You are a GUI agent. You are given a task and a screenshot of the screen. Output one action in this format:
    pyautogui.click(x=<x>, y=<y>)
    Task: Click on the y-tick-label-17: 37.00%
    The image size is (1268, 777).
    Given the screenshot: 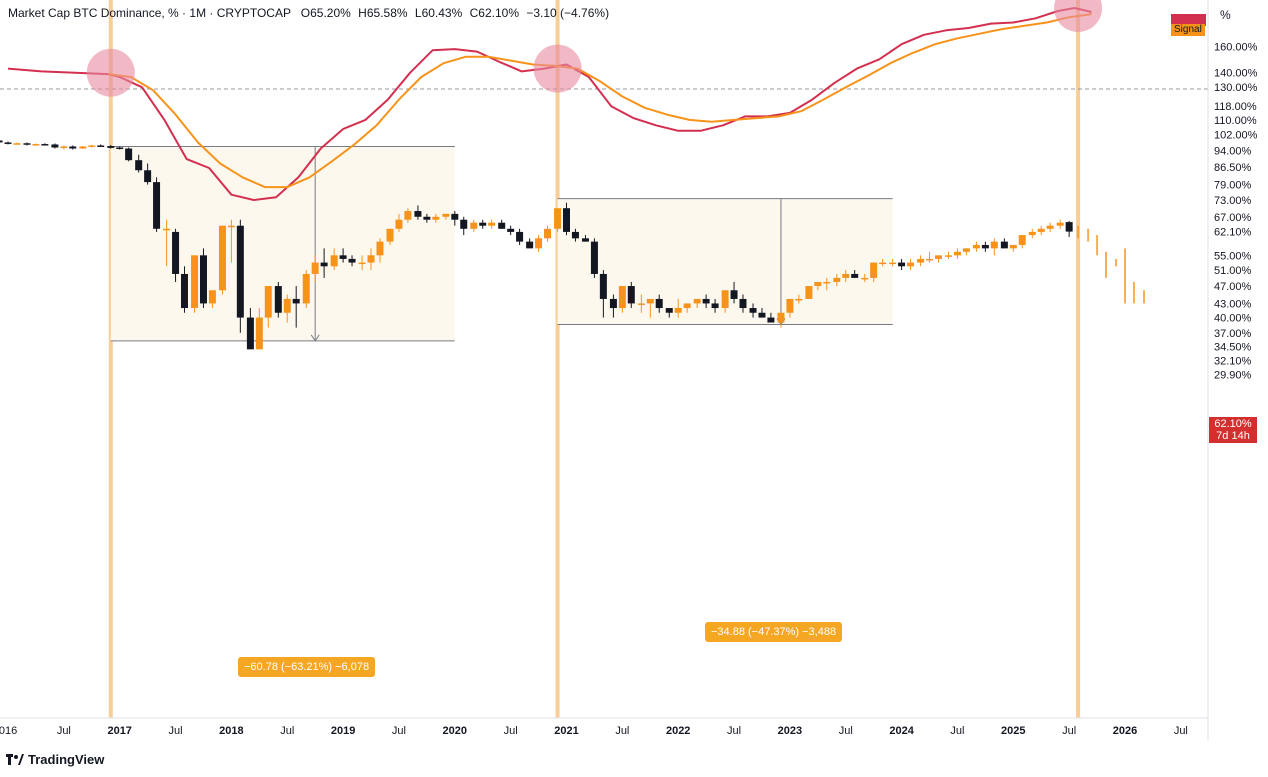 What is the action you would take?
    pyautogui.click(x=1233, y=334)
    